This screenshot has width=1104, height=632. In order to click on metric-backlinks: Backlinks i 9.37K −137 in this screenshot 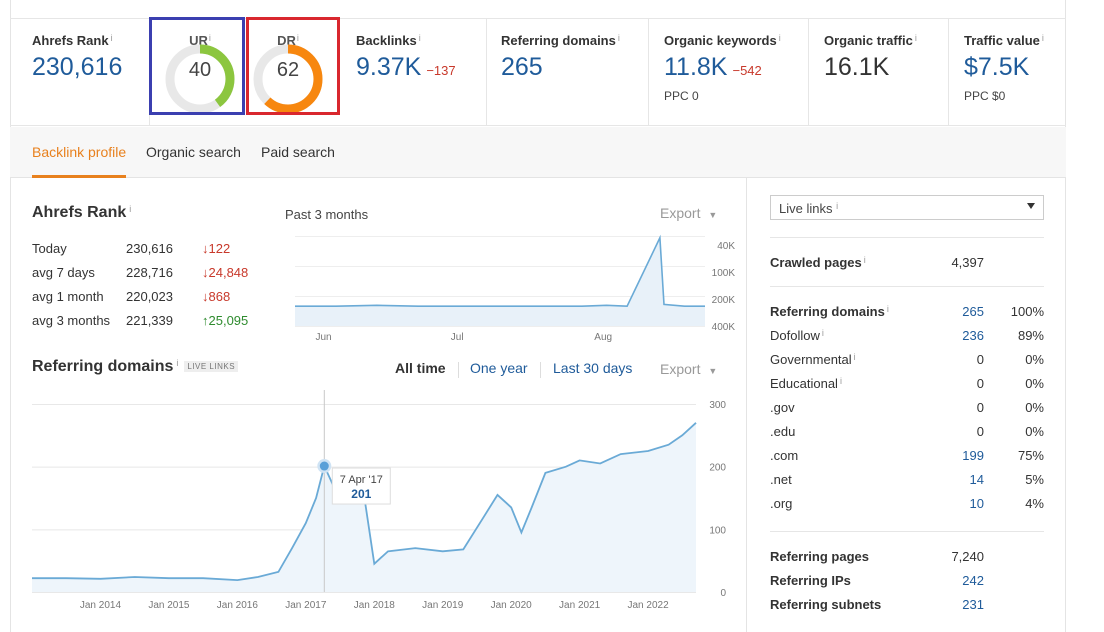, I will do `click(415, 72)`.